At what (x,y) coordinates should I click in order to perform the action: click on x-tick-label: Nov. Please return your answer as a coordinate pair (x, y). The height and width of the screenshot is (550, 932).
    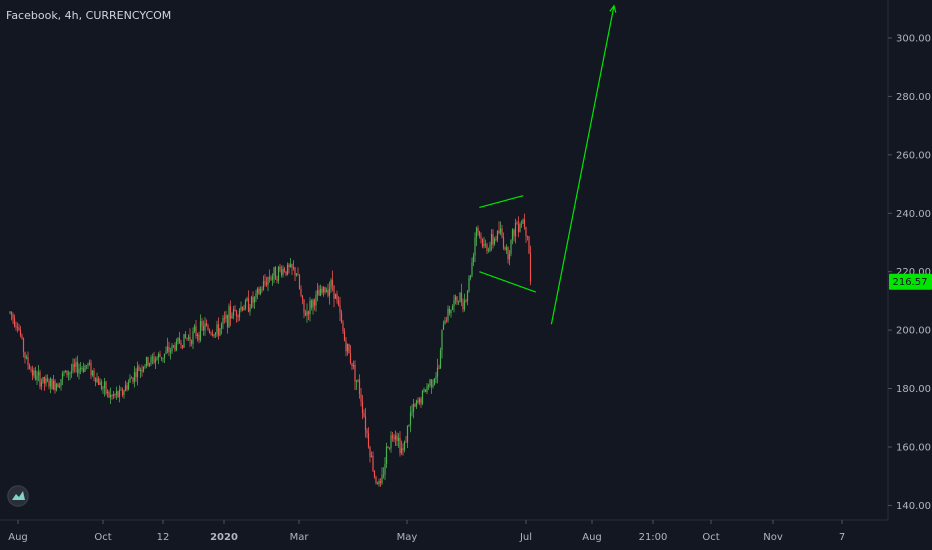
    Looking at the image, I should click on (773, 537).